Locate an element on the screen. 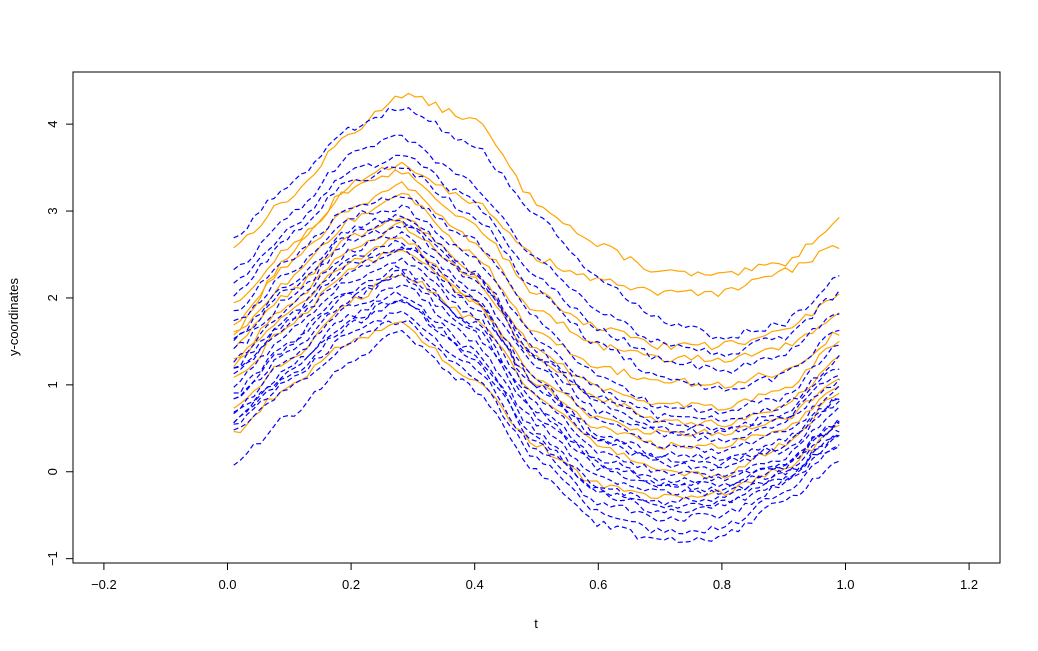  x-tick-label: 0.0 is located at coordinates (227, 584).